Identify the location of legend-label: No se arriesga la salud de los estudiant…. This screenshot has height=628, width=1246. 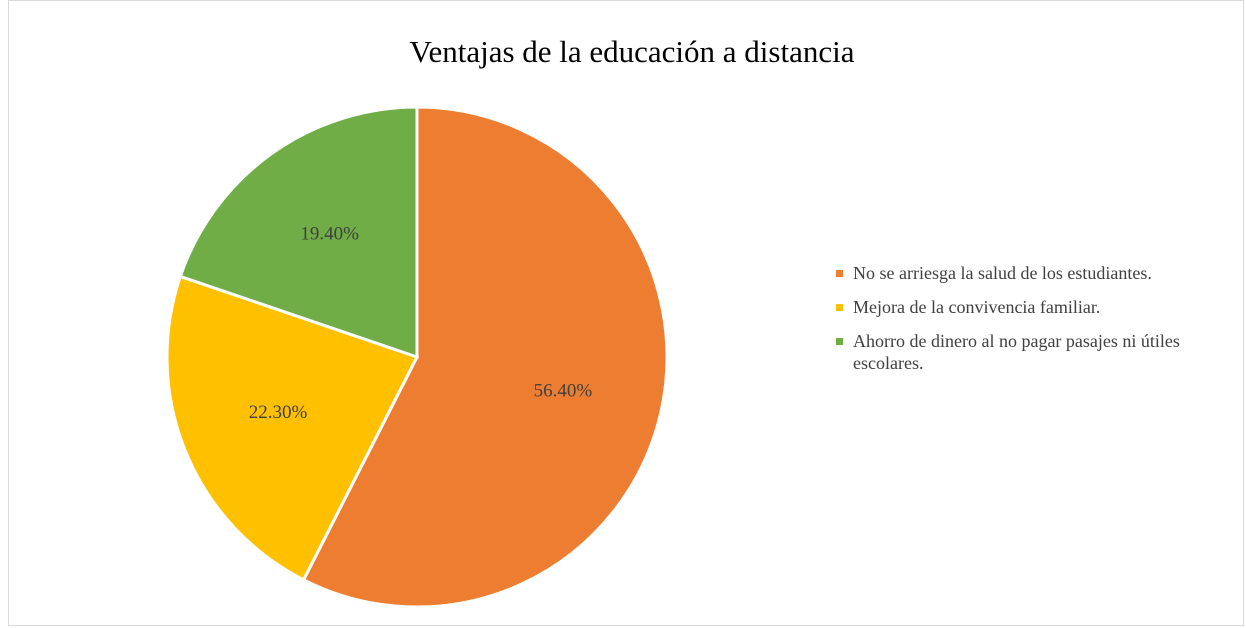
(1002, 273).